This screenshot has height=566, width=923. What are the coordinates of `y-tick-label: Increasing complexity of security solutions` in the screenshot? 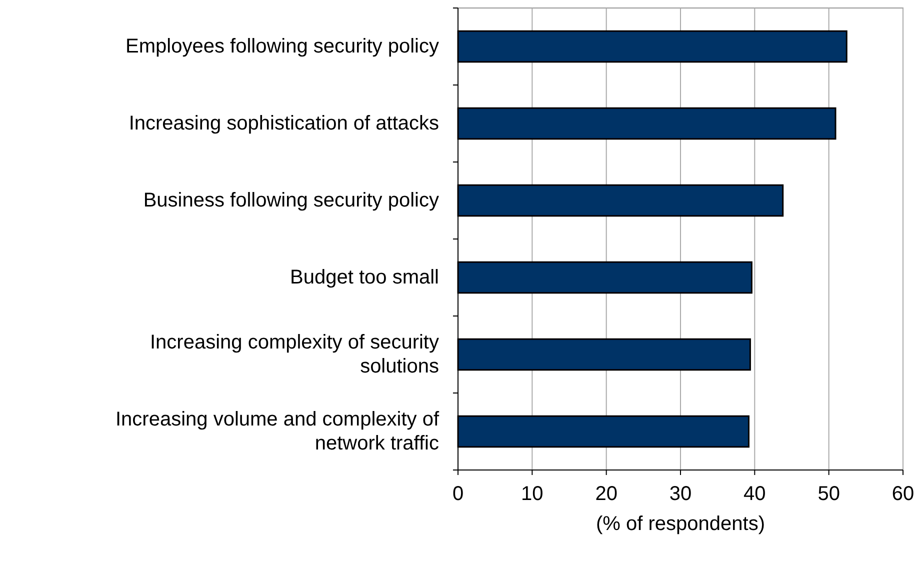 It's located at (294, 355).